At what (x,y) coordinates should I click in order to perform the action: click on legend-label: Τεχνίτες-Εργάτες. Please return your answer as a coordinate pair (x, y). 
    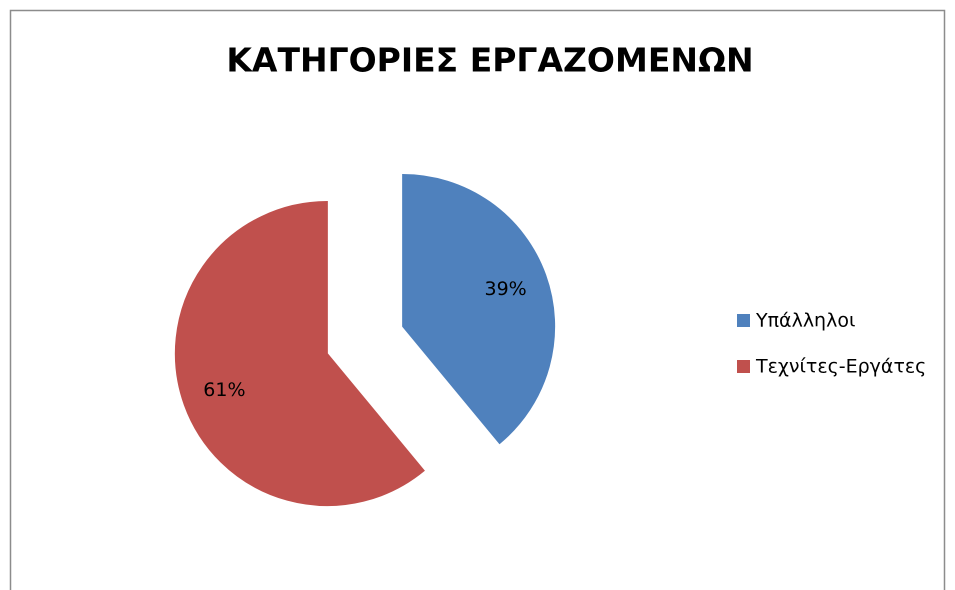
    Looking at the image, I should click on (840, 367).